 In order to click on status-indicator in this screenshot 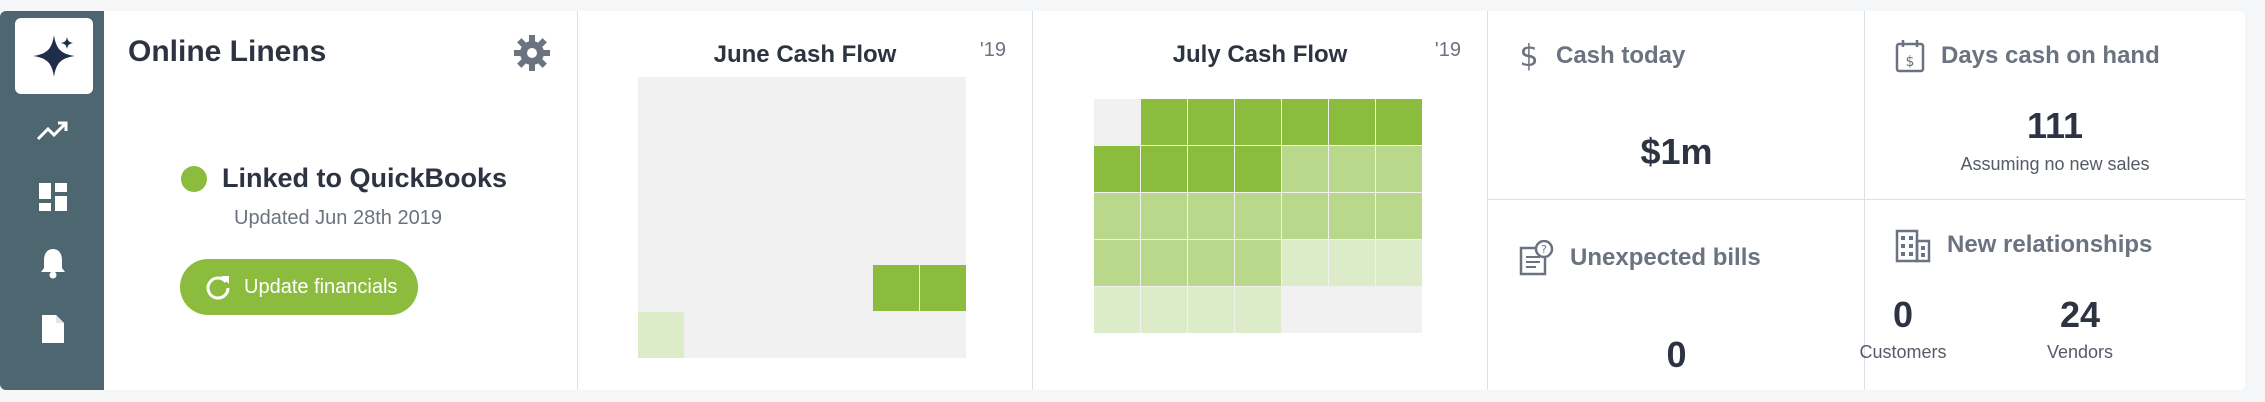, I will do `click(194, 179)`.